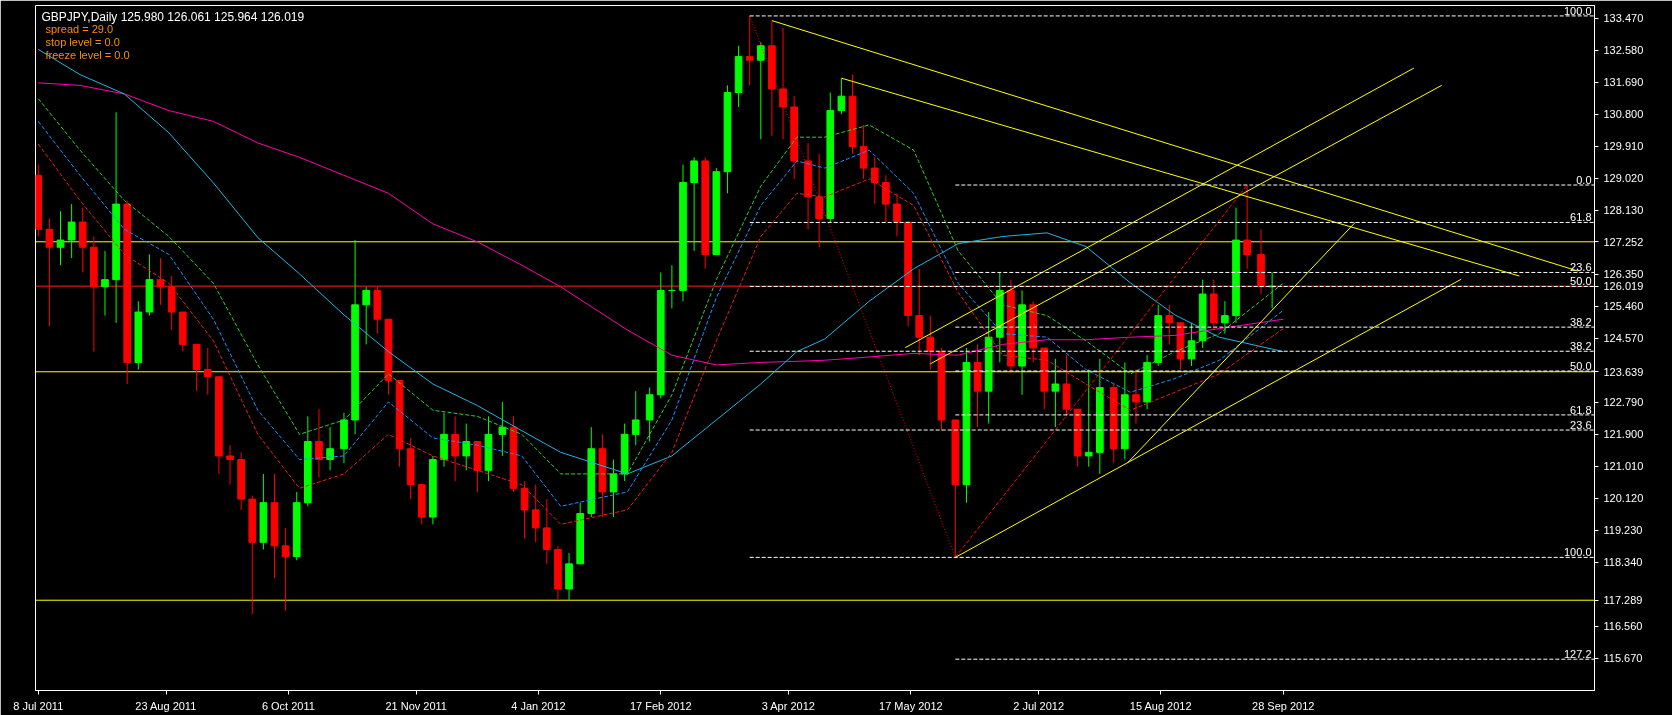 Image resolution: width=1672 pixels, height=715 pixels. I want to click on annotation: stop level = 0.0, so click(82, 41).